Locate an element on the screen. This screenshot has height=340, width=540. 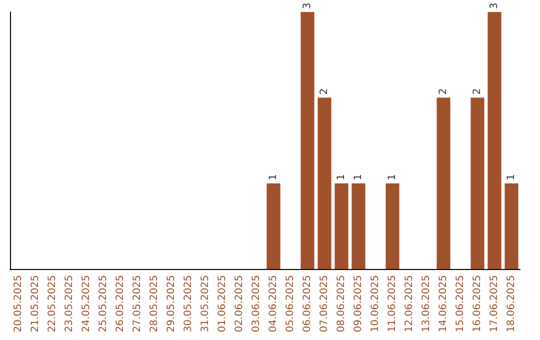
x-tick-label: 17.06.2025 is located at coordinates (494, 303).